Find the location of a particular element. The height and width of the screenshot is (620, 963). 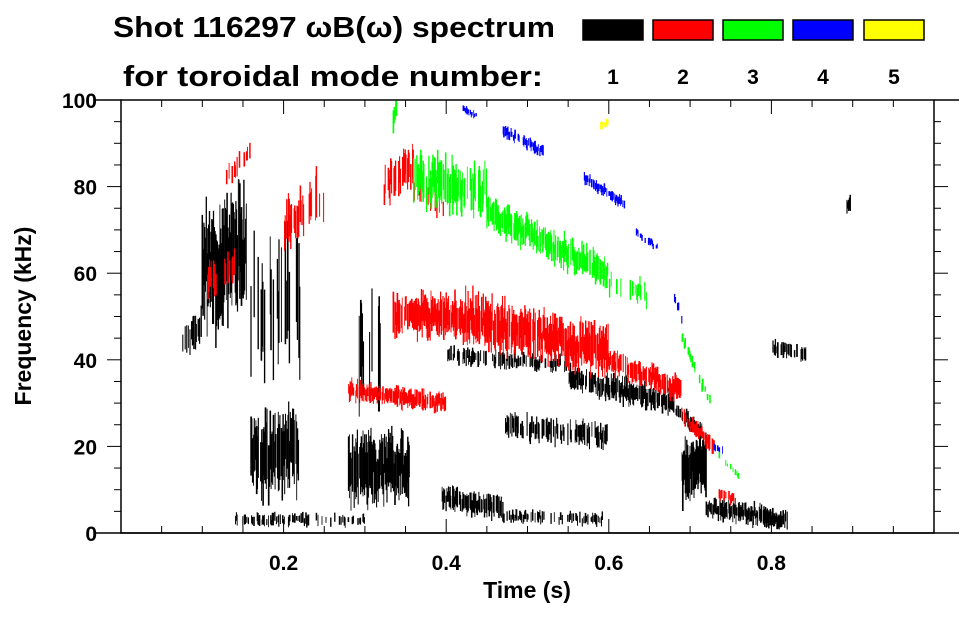

x-tick-label: 0.2 is located at coordinates (283, 563).